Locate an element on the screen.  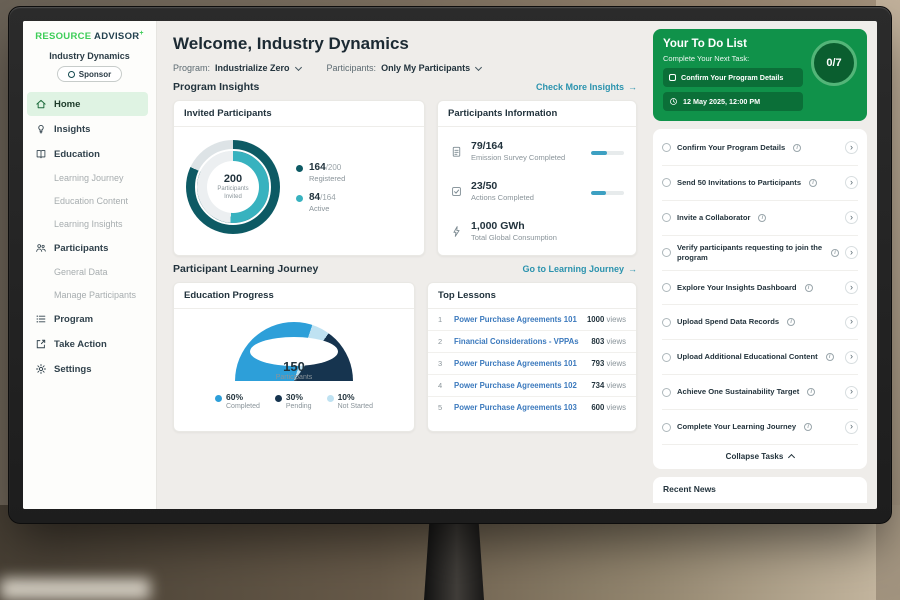
sidebar-item-general-data: General Data is located at coordinates (81, 272).